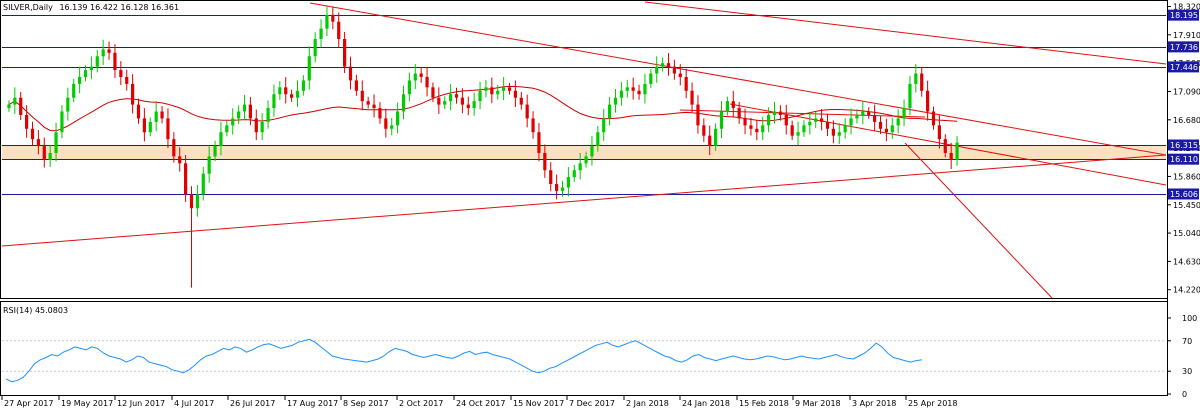 The image size is (1200, 413). What do you see at coordinates (312, 403) in the screenshot?
I see `time-tick-label: 17 Aug 2017` at bounding box center [312, 403].